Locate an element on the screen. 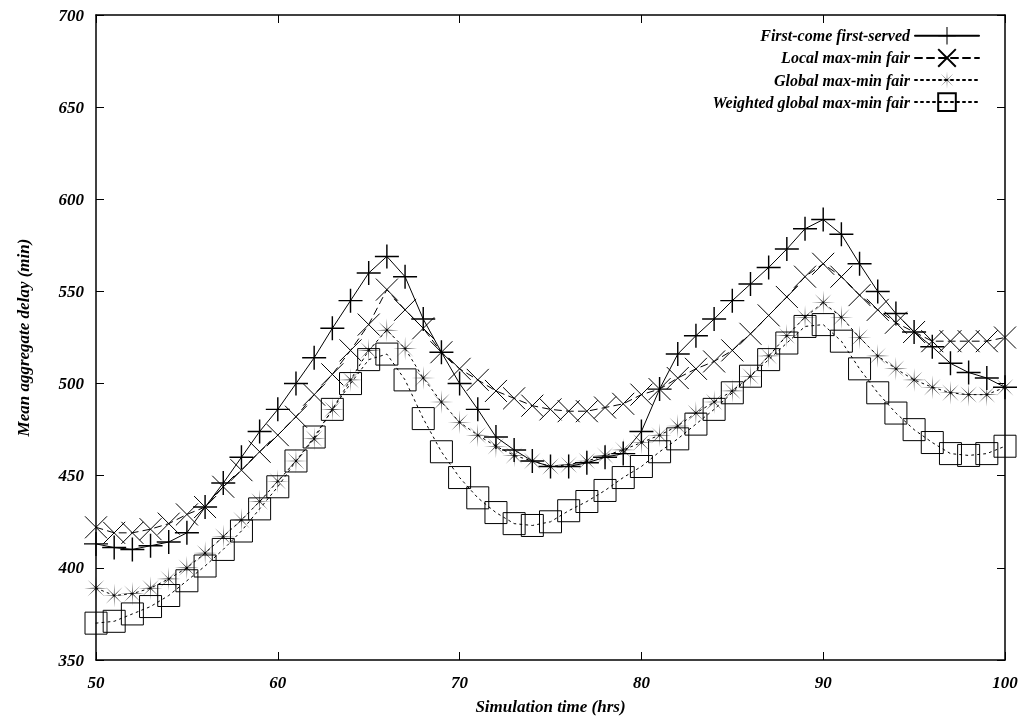 This screenshot has width=1021, height=727. y-tick-label: 600 is located at coordinates (71, 199).